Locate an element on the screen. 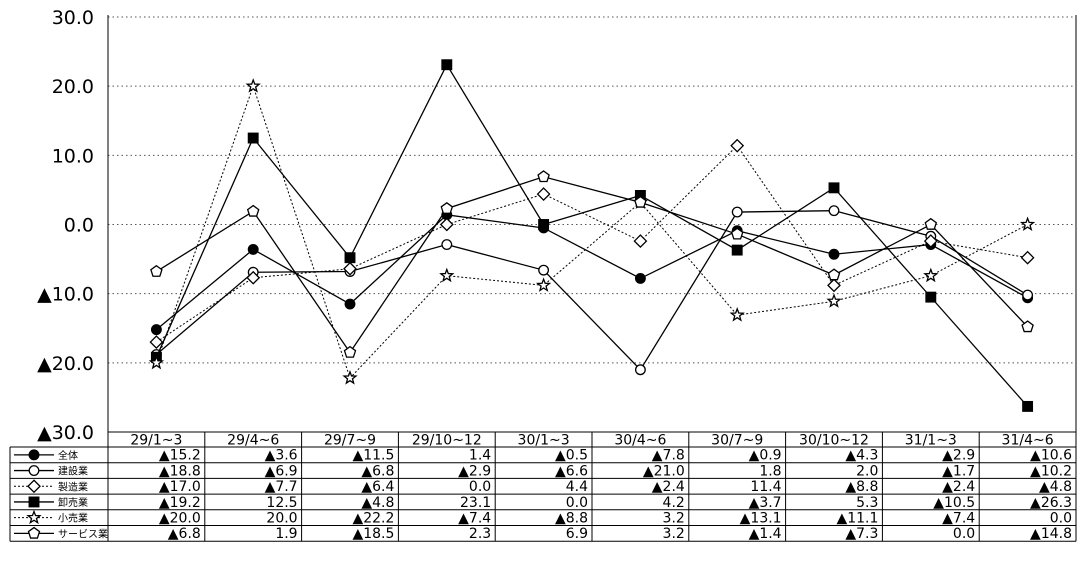  legend-entry: 全体 is located at coordinates (68, 455).